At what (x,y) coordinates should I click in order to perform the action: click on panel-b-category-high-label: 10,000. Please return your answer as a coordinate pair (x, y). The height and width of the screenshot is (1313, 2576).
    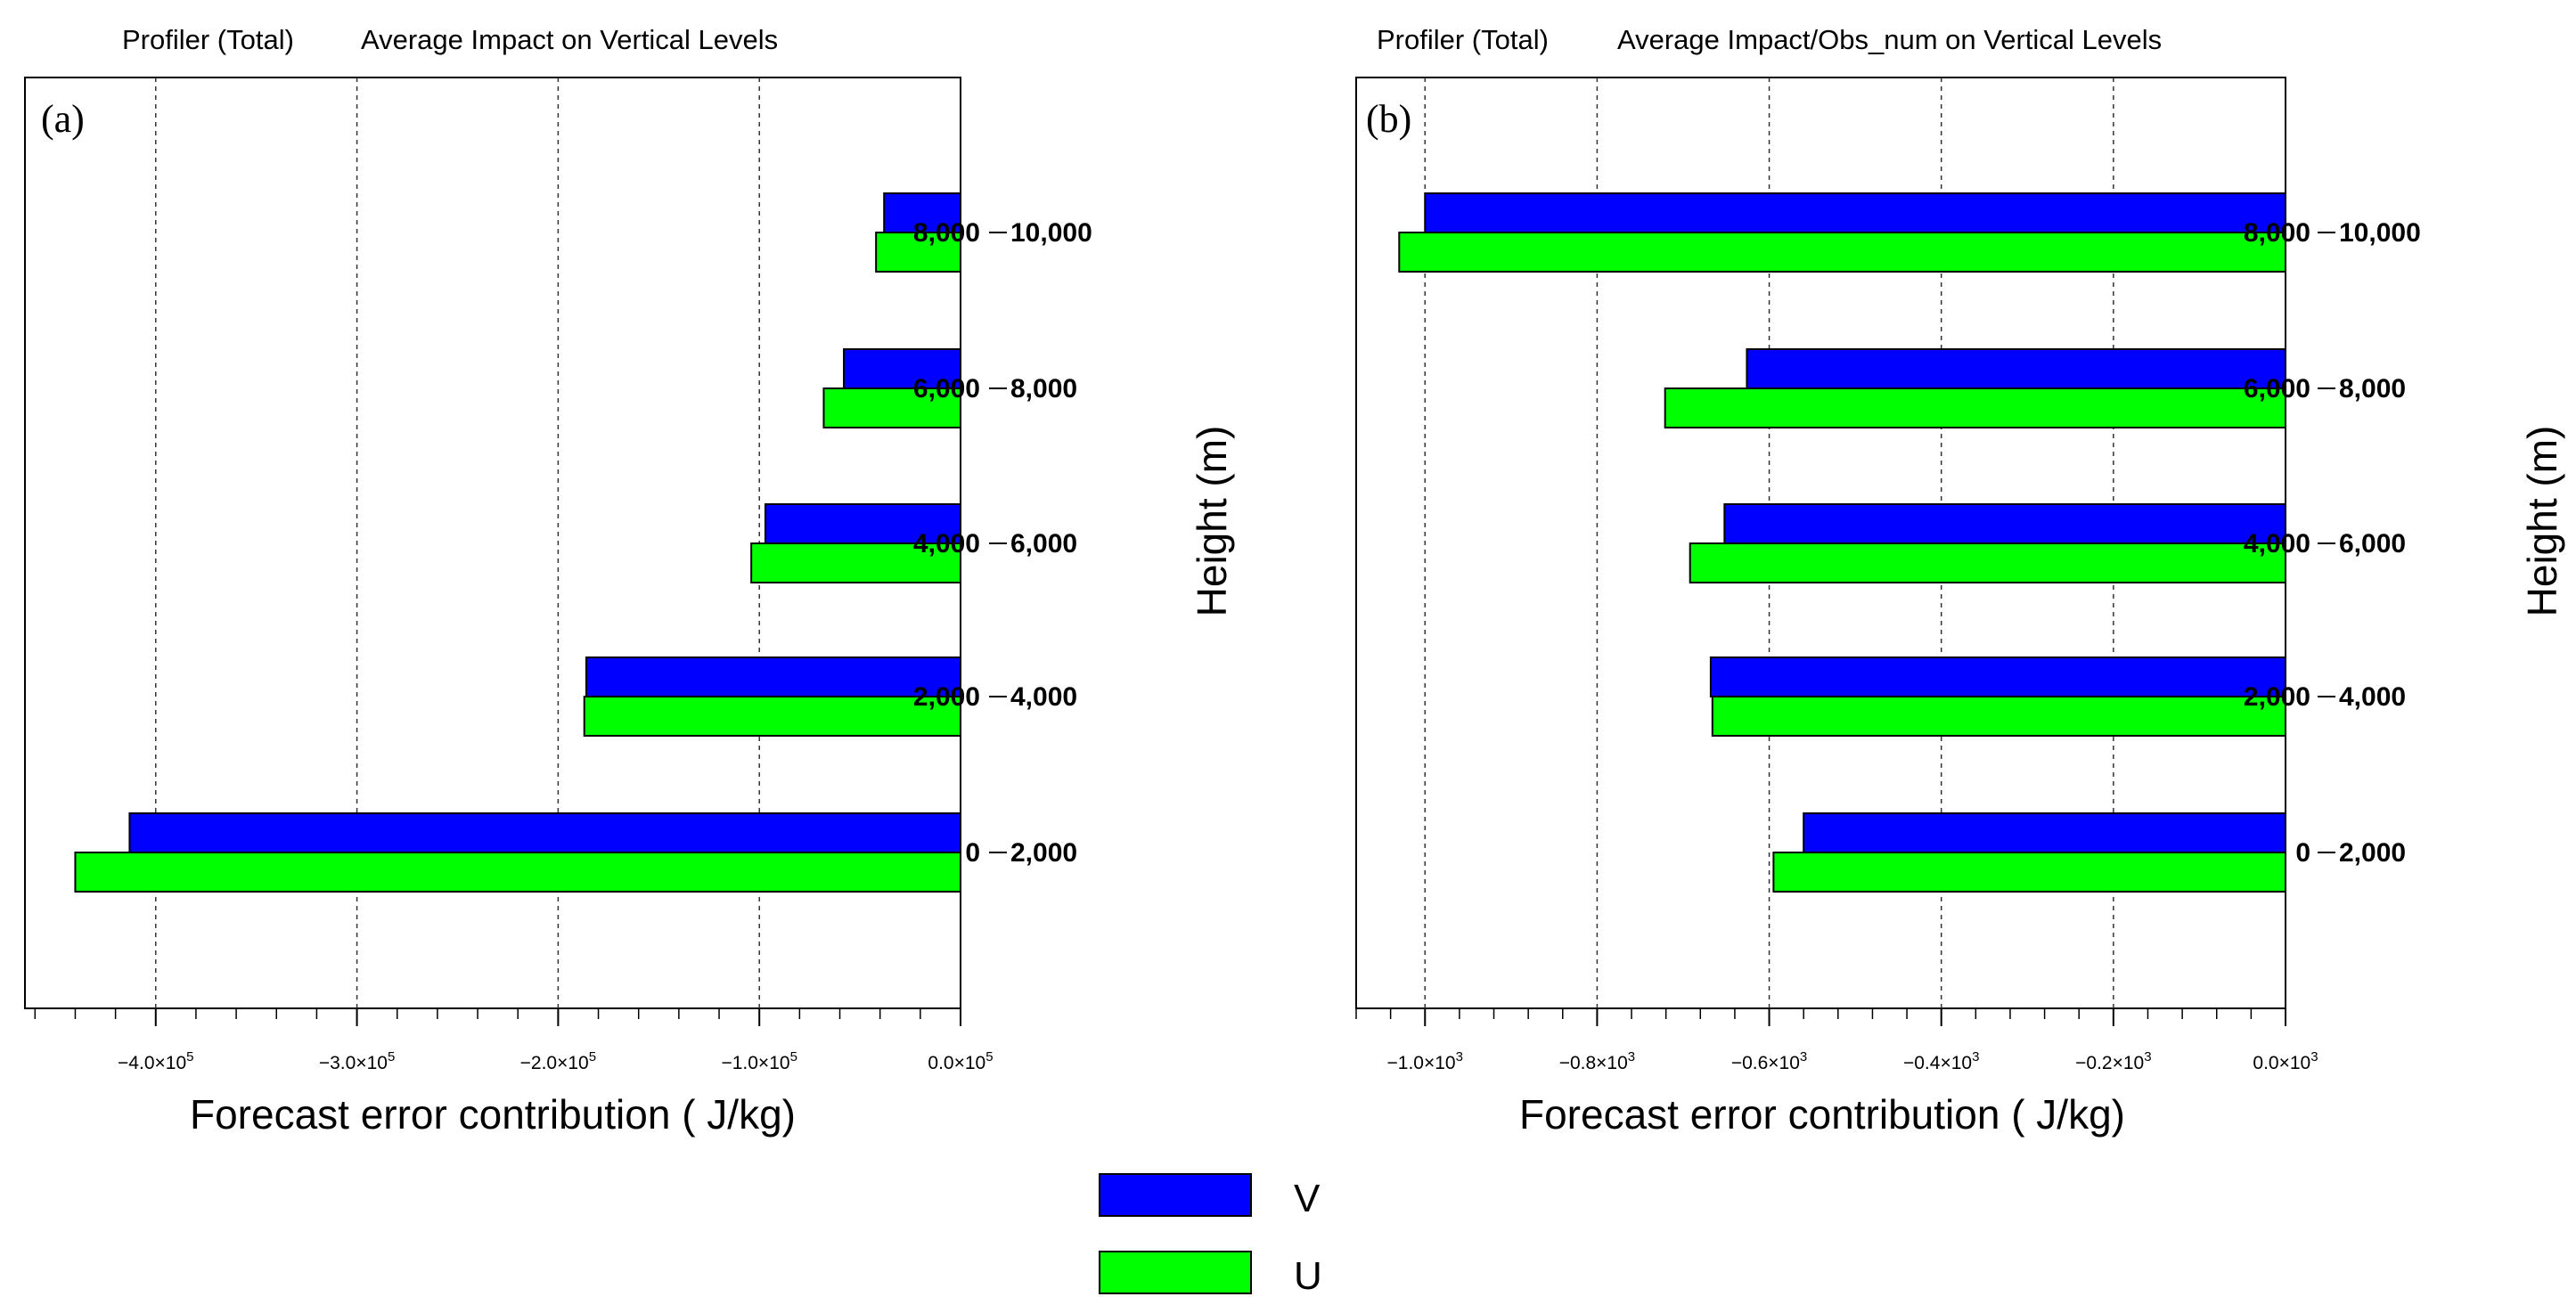
    Looking at the image, I should click on (2380, 233).